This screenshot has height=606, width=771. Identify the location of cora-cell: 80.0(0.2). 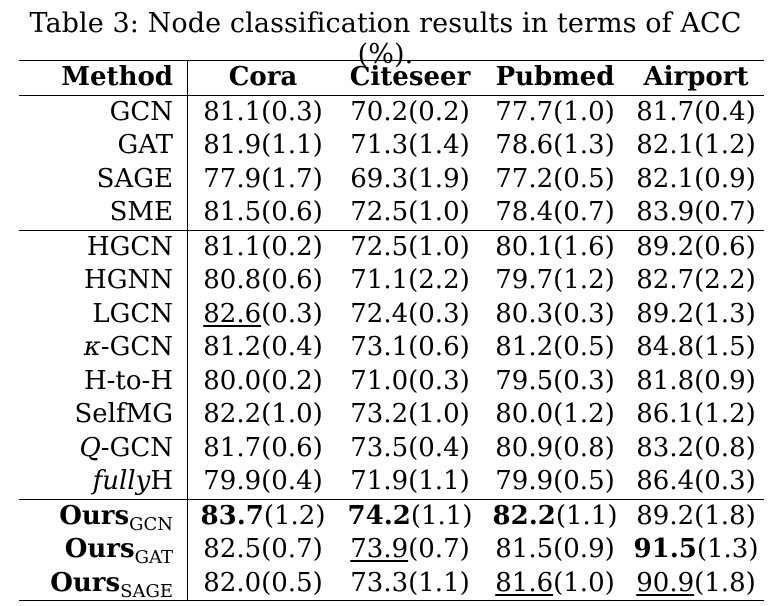
(263, 380).